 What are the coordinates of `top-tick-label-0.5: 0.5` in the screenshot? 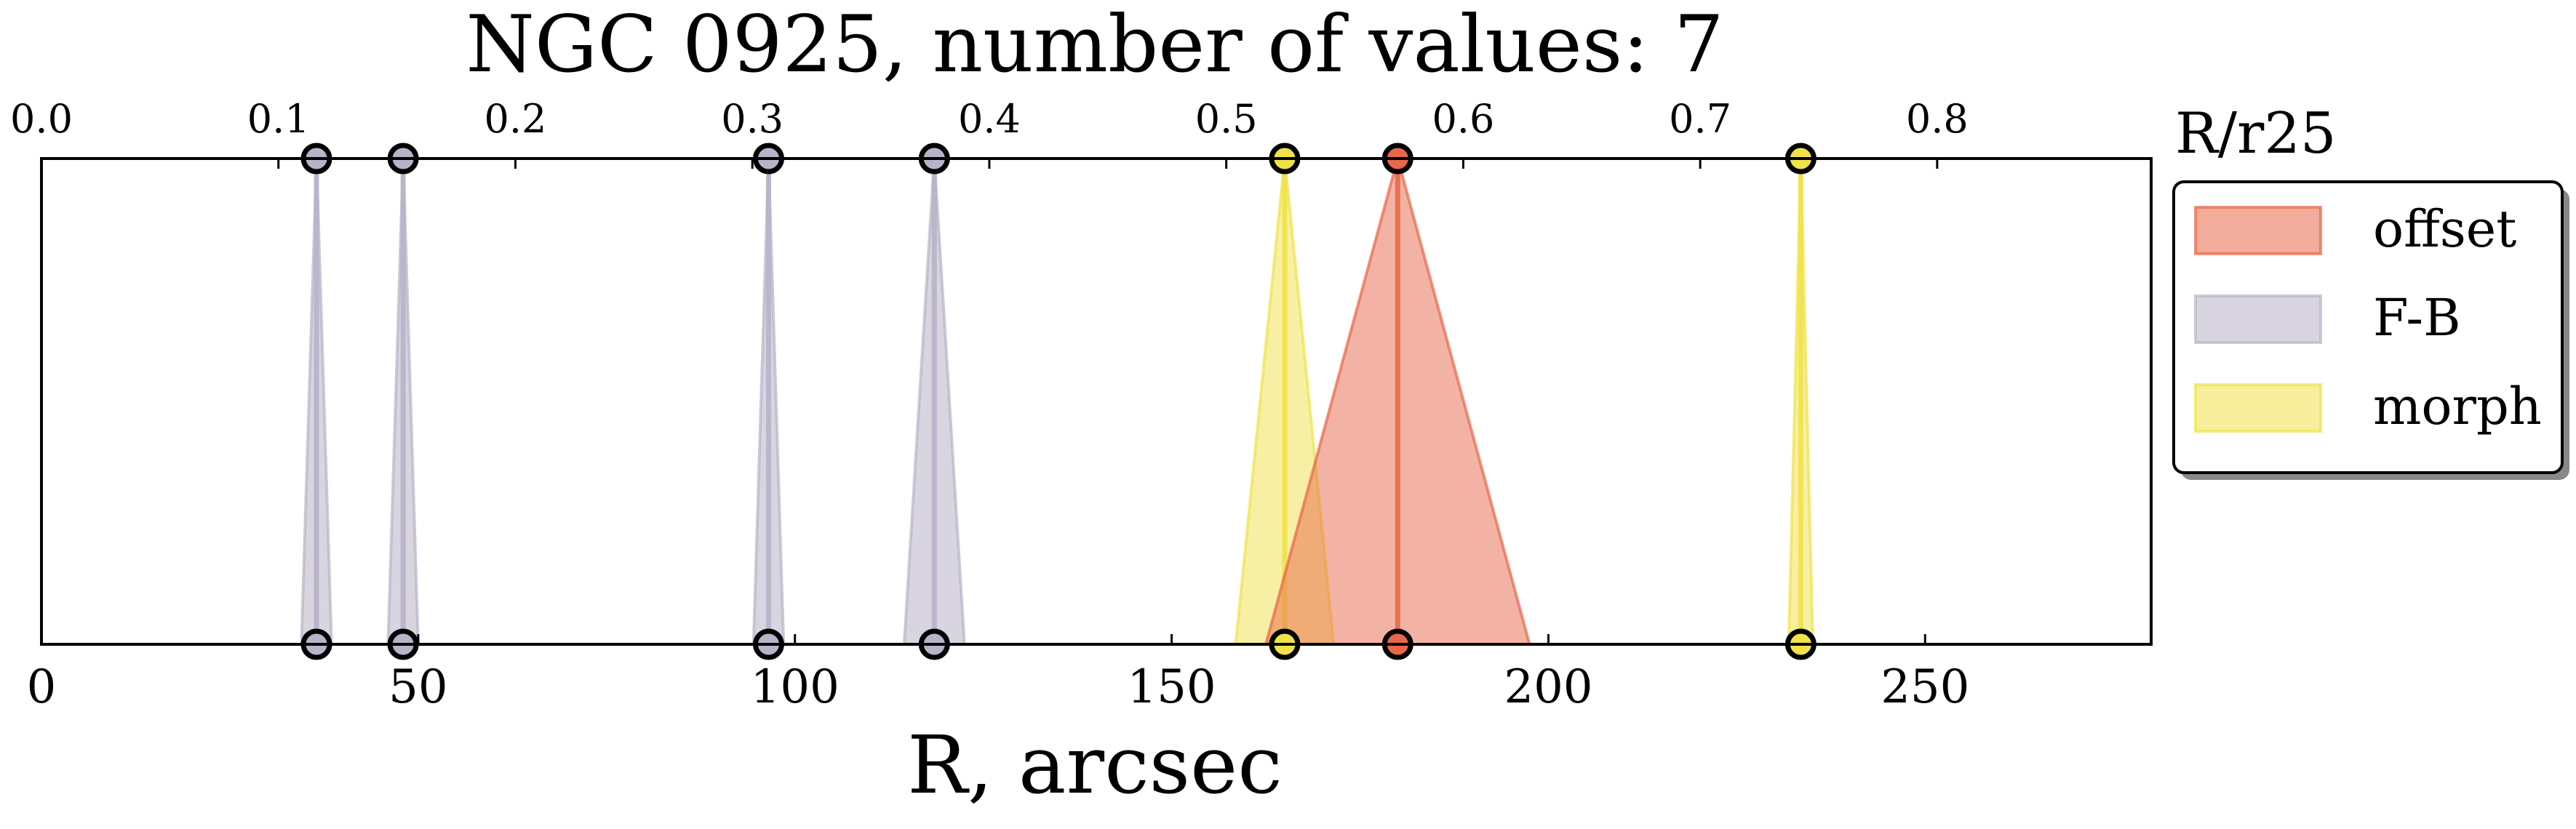 It's located at (1226, 119).